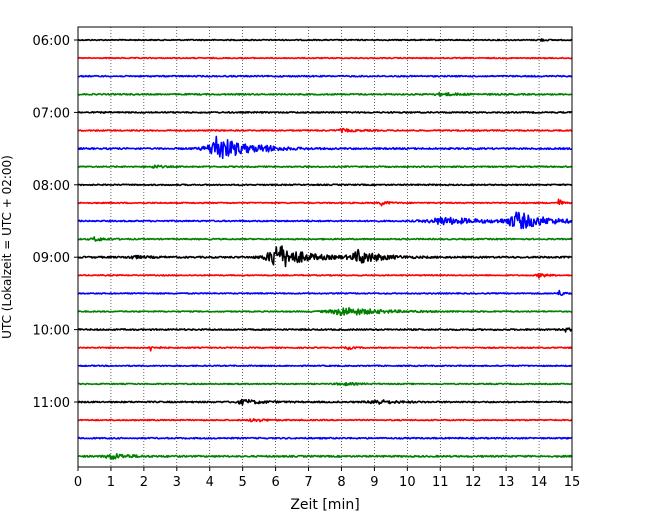 This screenshot has height=520, width=650. Describe the element at coordinates (440, 482) in the screenshot. I see `x-tick-label: 11` at that location.